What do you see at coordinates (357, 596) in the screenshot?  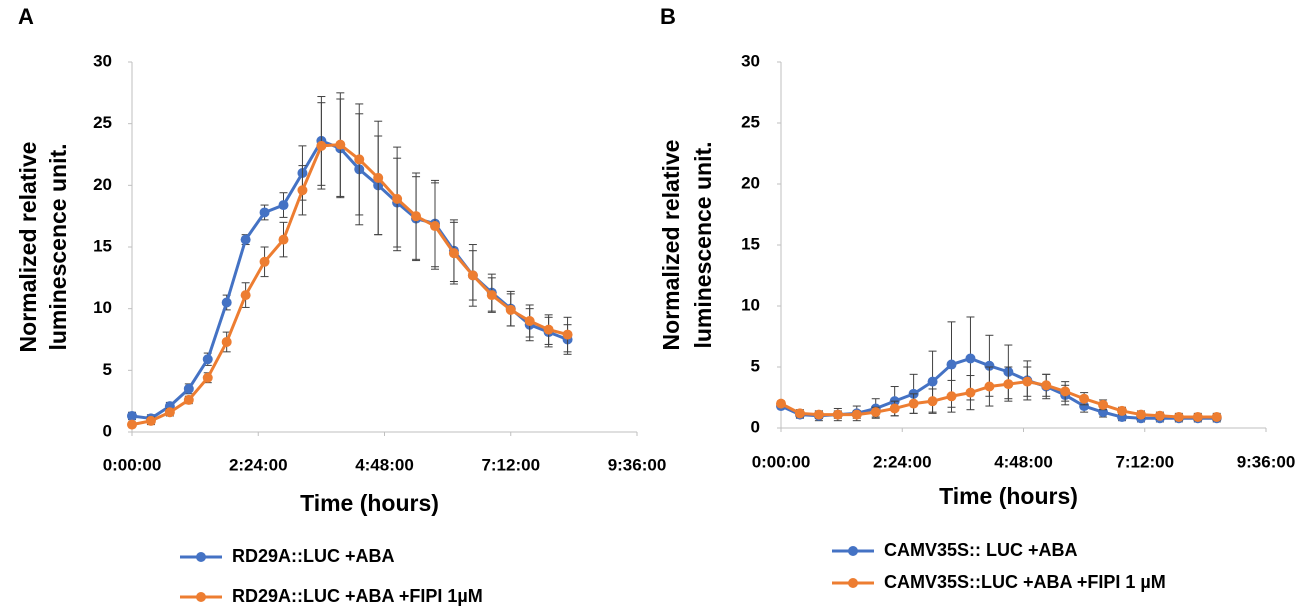 I see `legend-label: RD29A::LUC +ABA +FIPI 1µM` at bounding box center [357, 596].